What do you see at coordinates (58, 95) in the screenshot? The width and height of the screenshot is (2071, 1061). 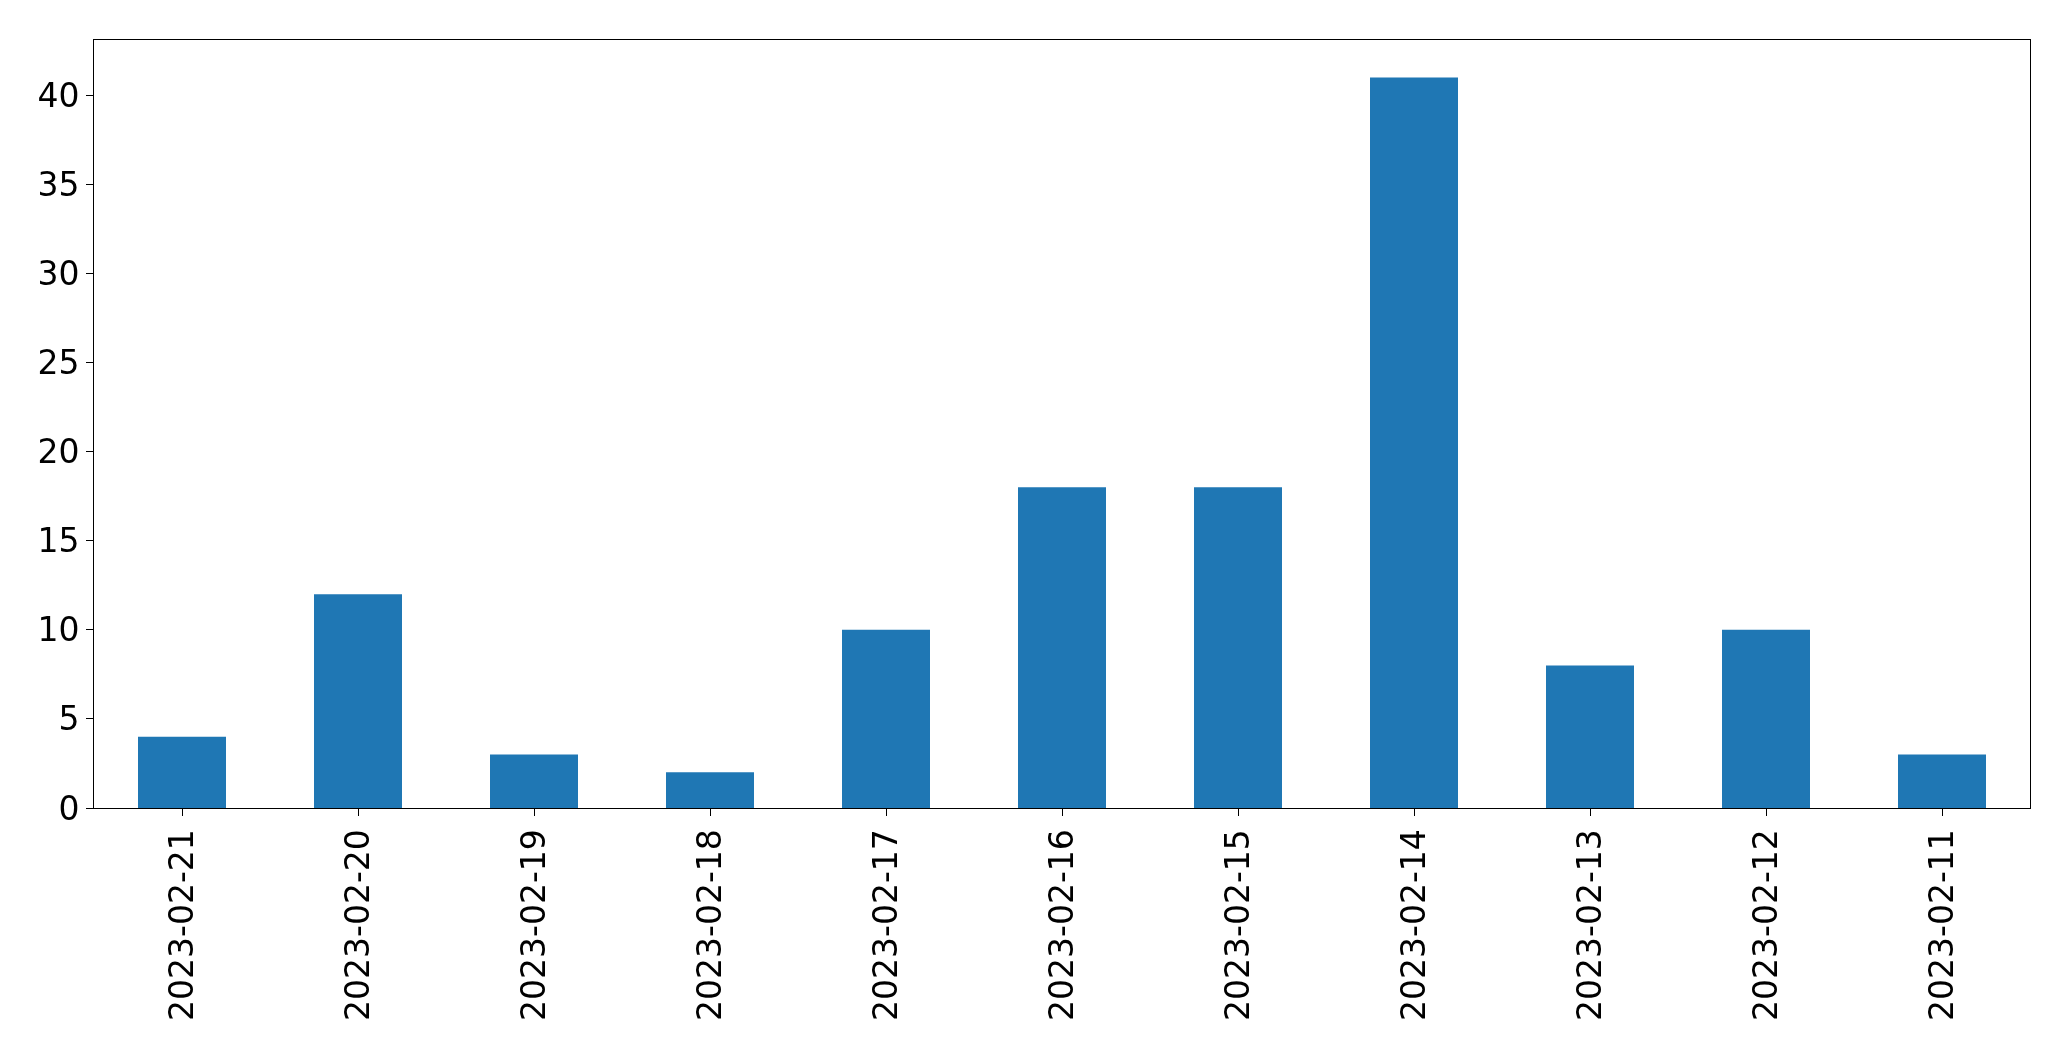 I see `y-tick-label: 40` at bounding box center [58, 95].